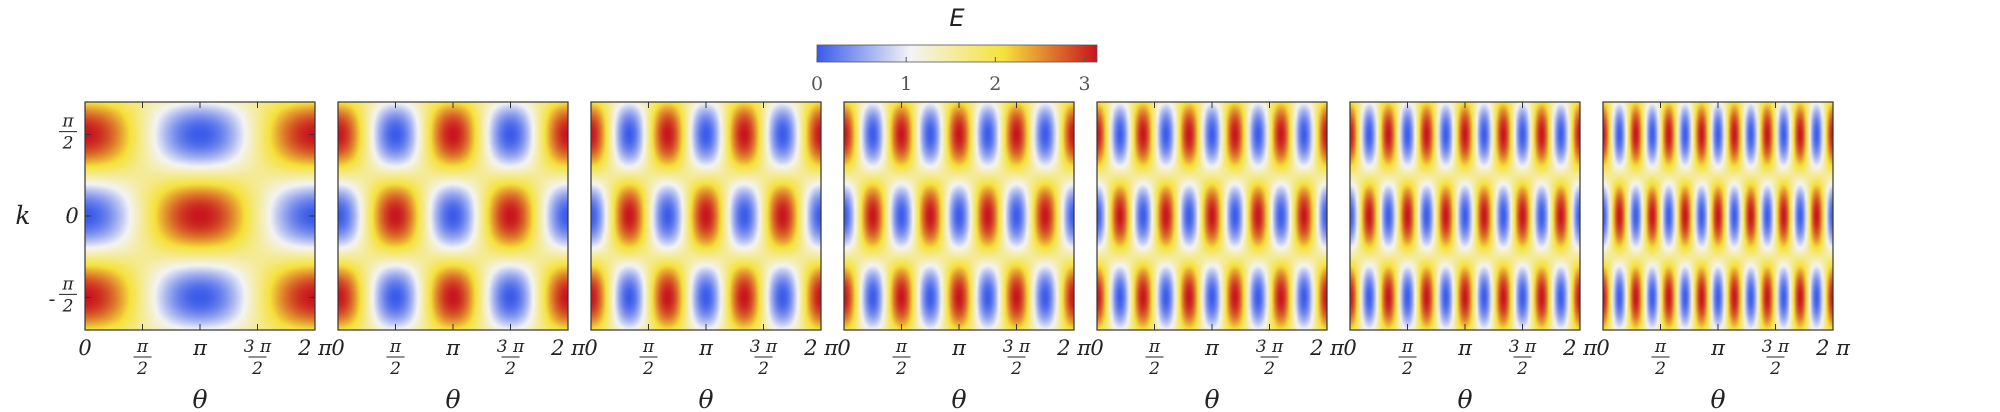 The width and height of the screenshot is (2000, 412). I want to click on y-axis-label: k, so click(22, 215).